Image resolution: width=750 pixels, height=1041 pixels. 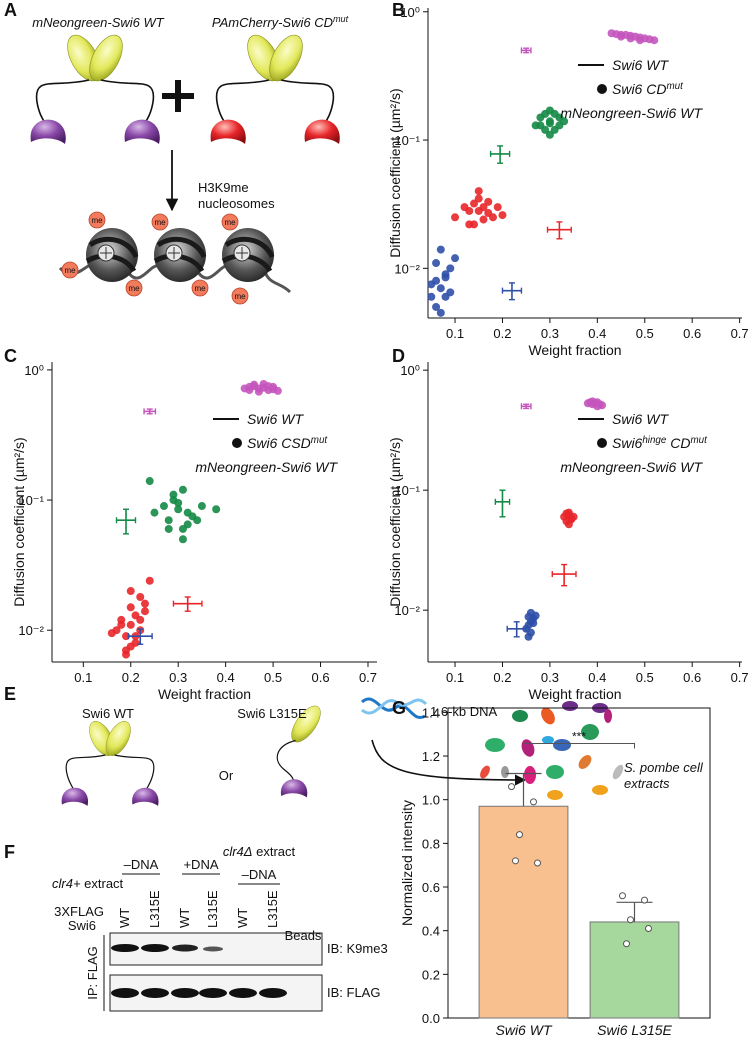 What do you see at coordinates (395, 172) in the screenshot?
I see `y-axis-title: Diffusion coefficient (µm²/s)` at bounding box center [395, 172].